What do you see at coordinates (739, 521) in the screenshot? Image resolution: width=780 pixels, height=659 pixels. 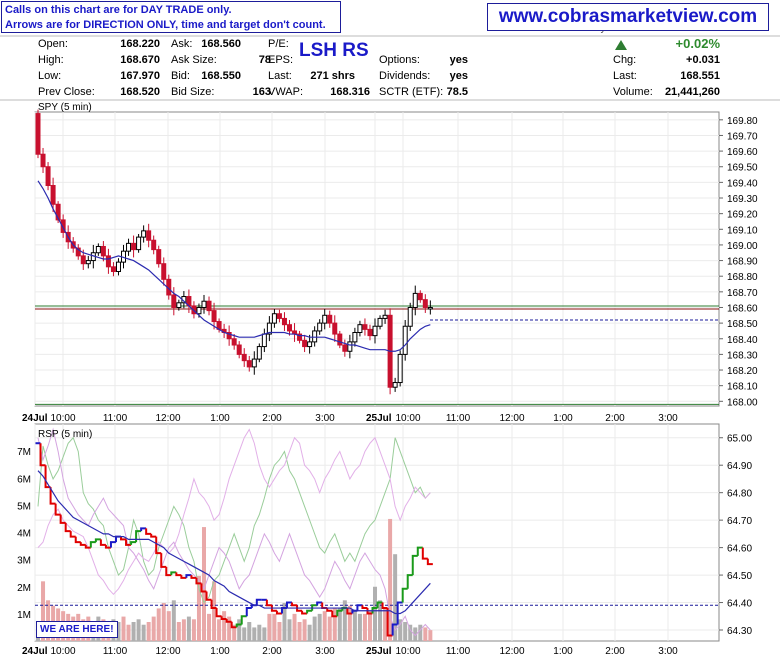 I see `y-tick-label: 64.70` at bounding box center [739, 521].